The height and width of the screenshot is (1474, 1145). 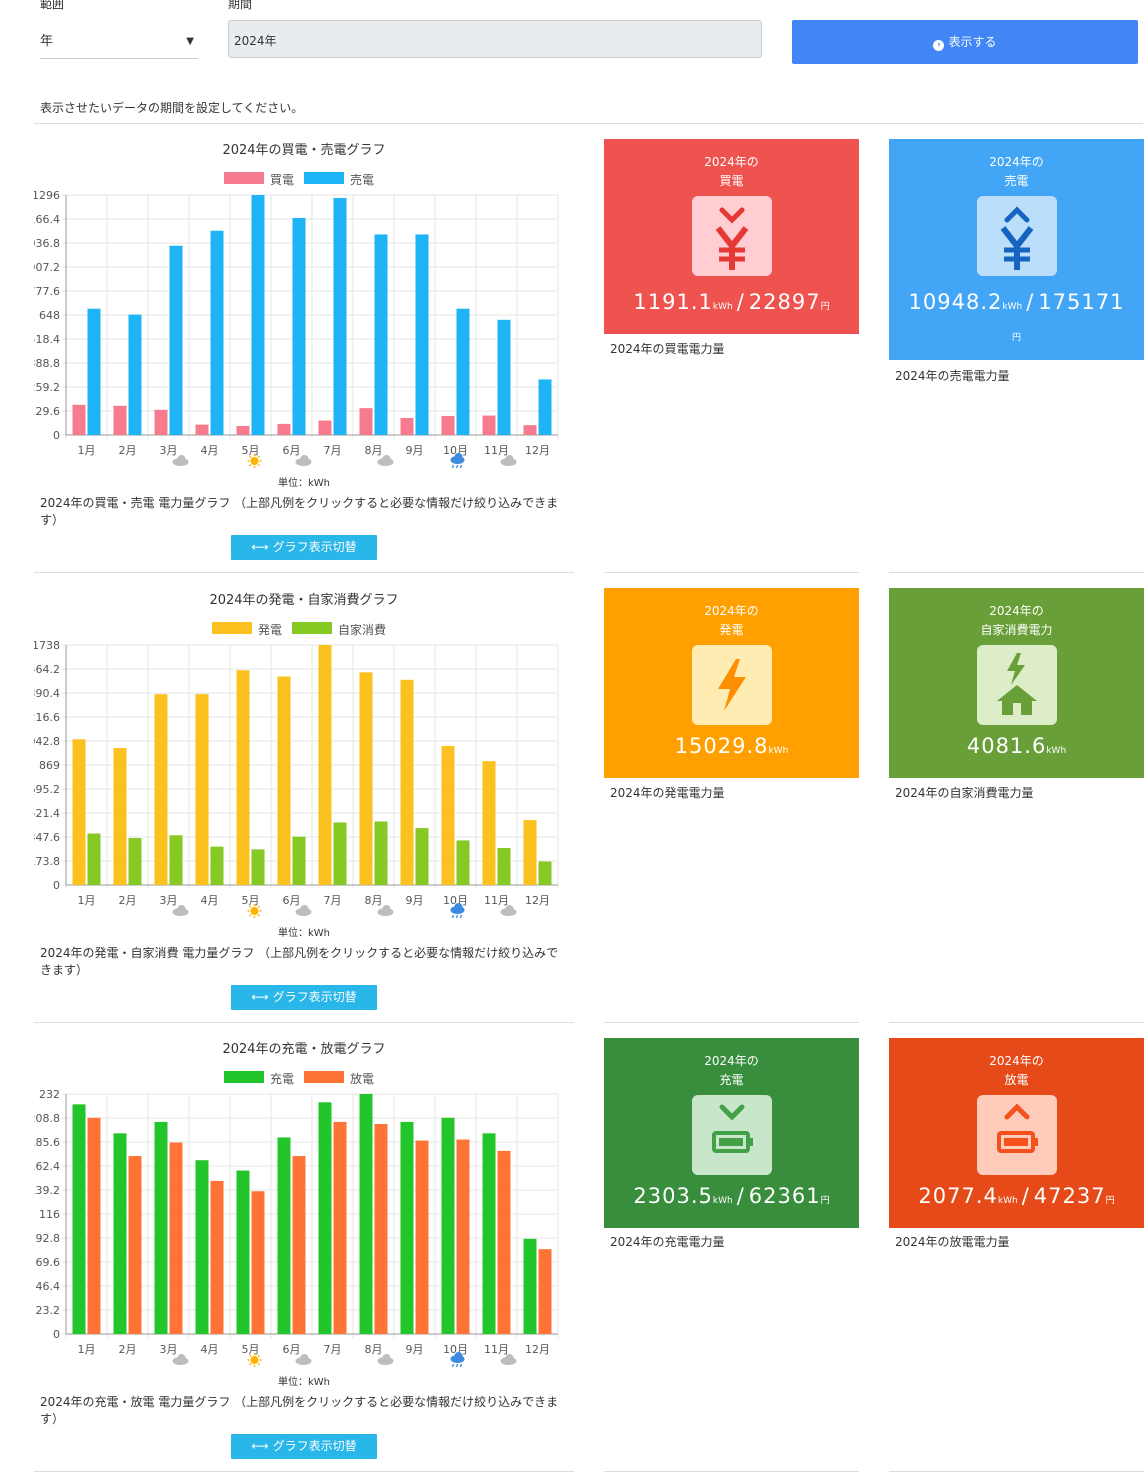 I want to click on x-tick-label: 3月, so click(x=169, y=1349).